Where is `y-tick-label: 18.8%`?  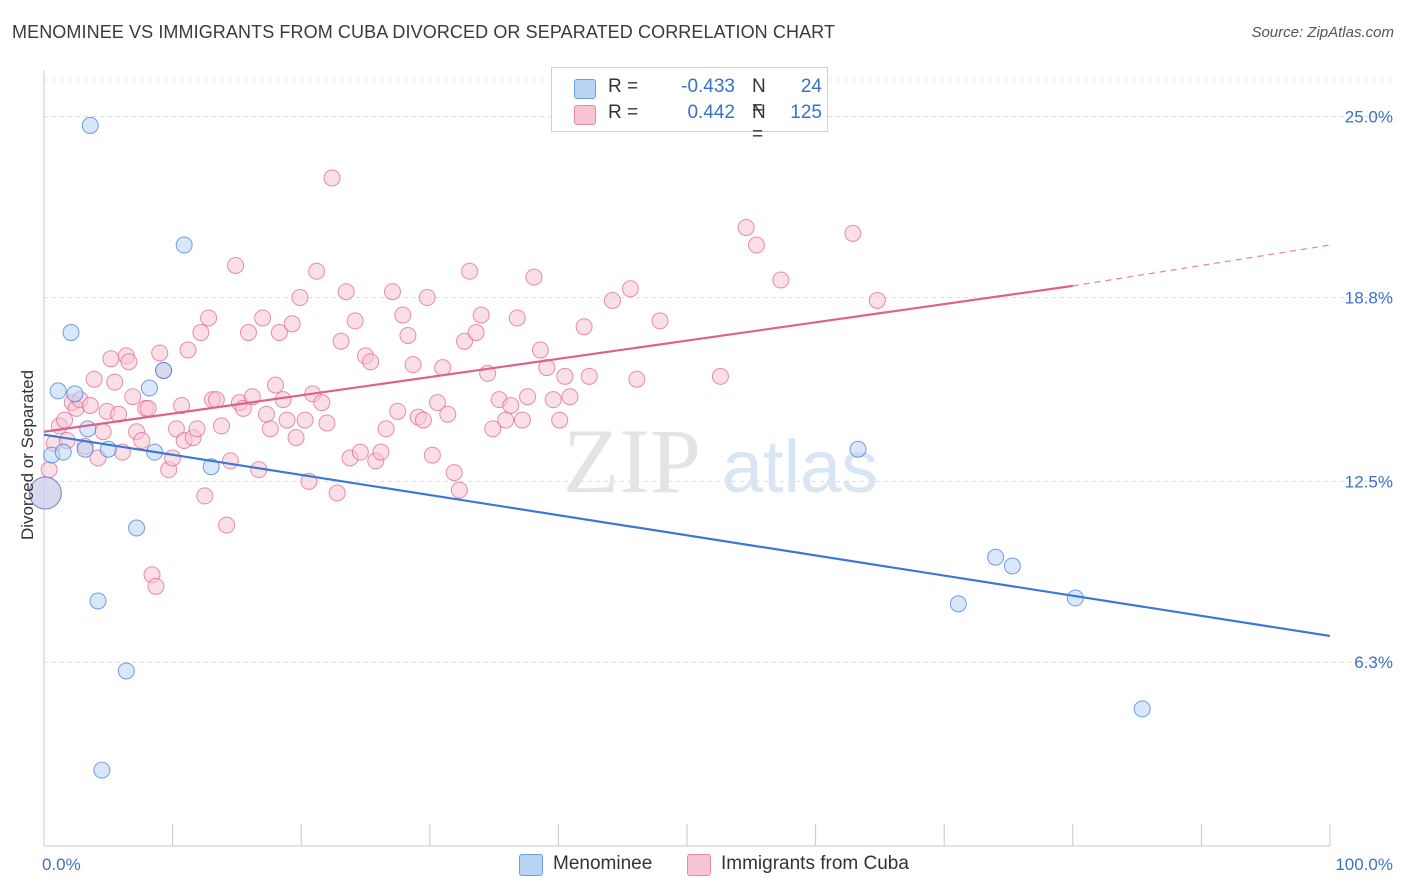
y-tick-label: 18.8% is located at coordinates (1369, 298).